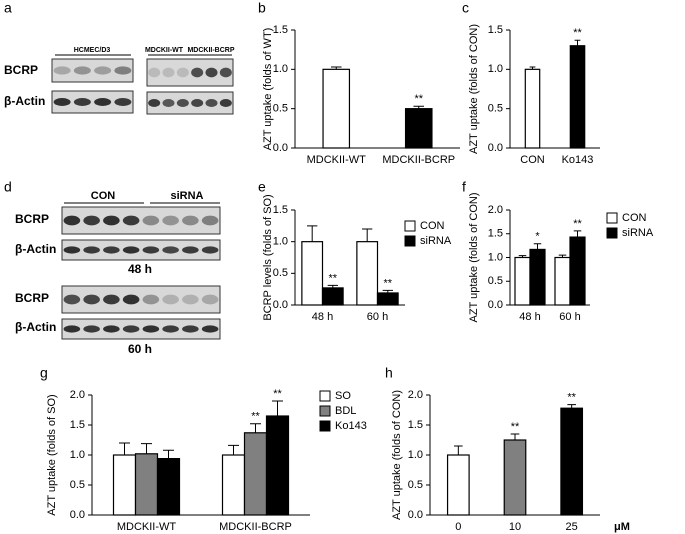 Image resolution: width=685 pixels, height=534 pixels. I want to click on y-axis-label: BCRP levels (folds of SO), so click(268, 257).